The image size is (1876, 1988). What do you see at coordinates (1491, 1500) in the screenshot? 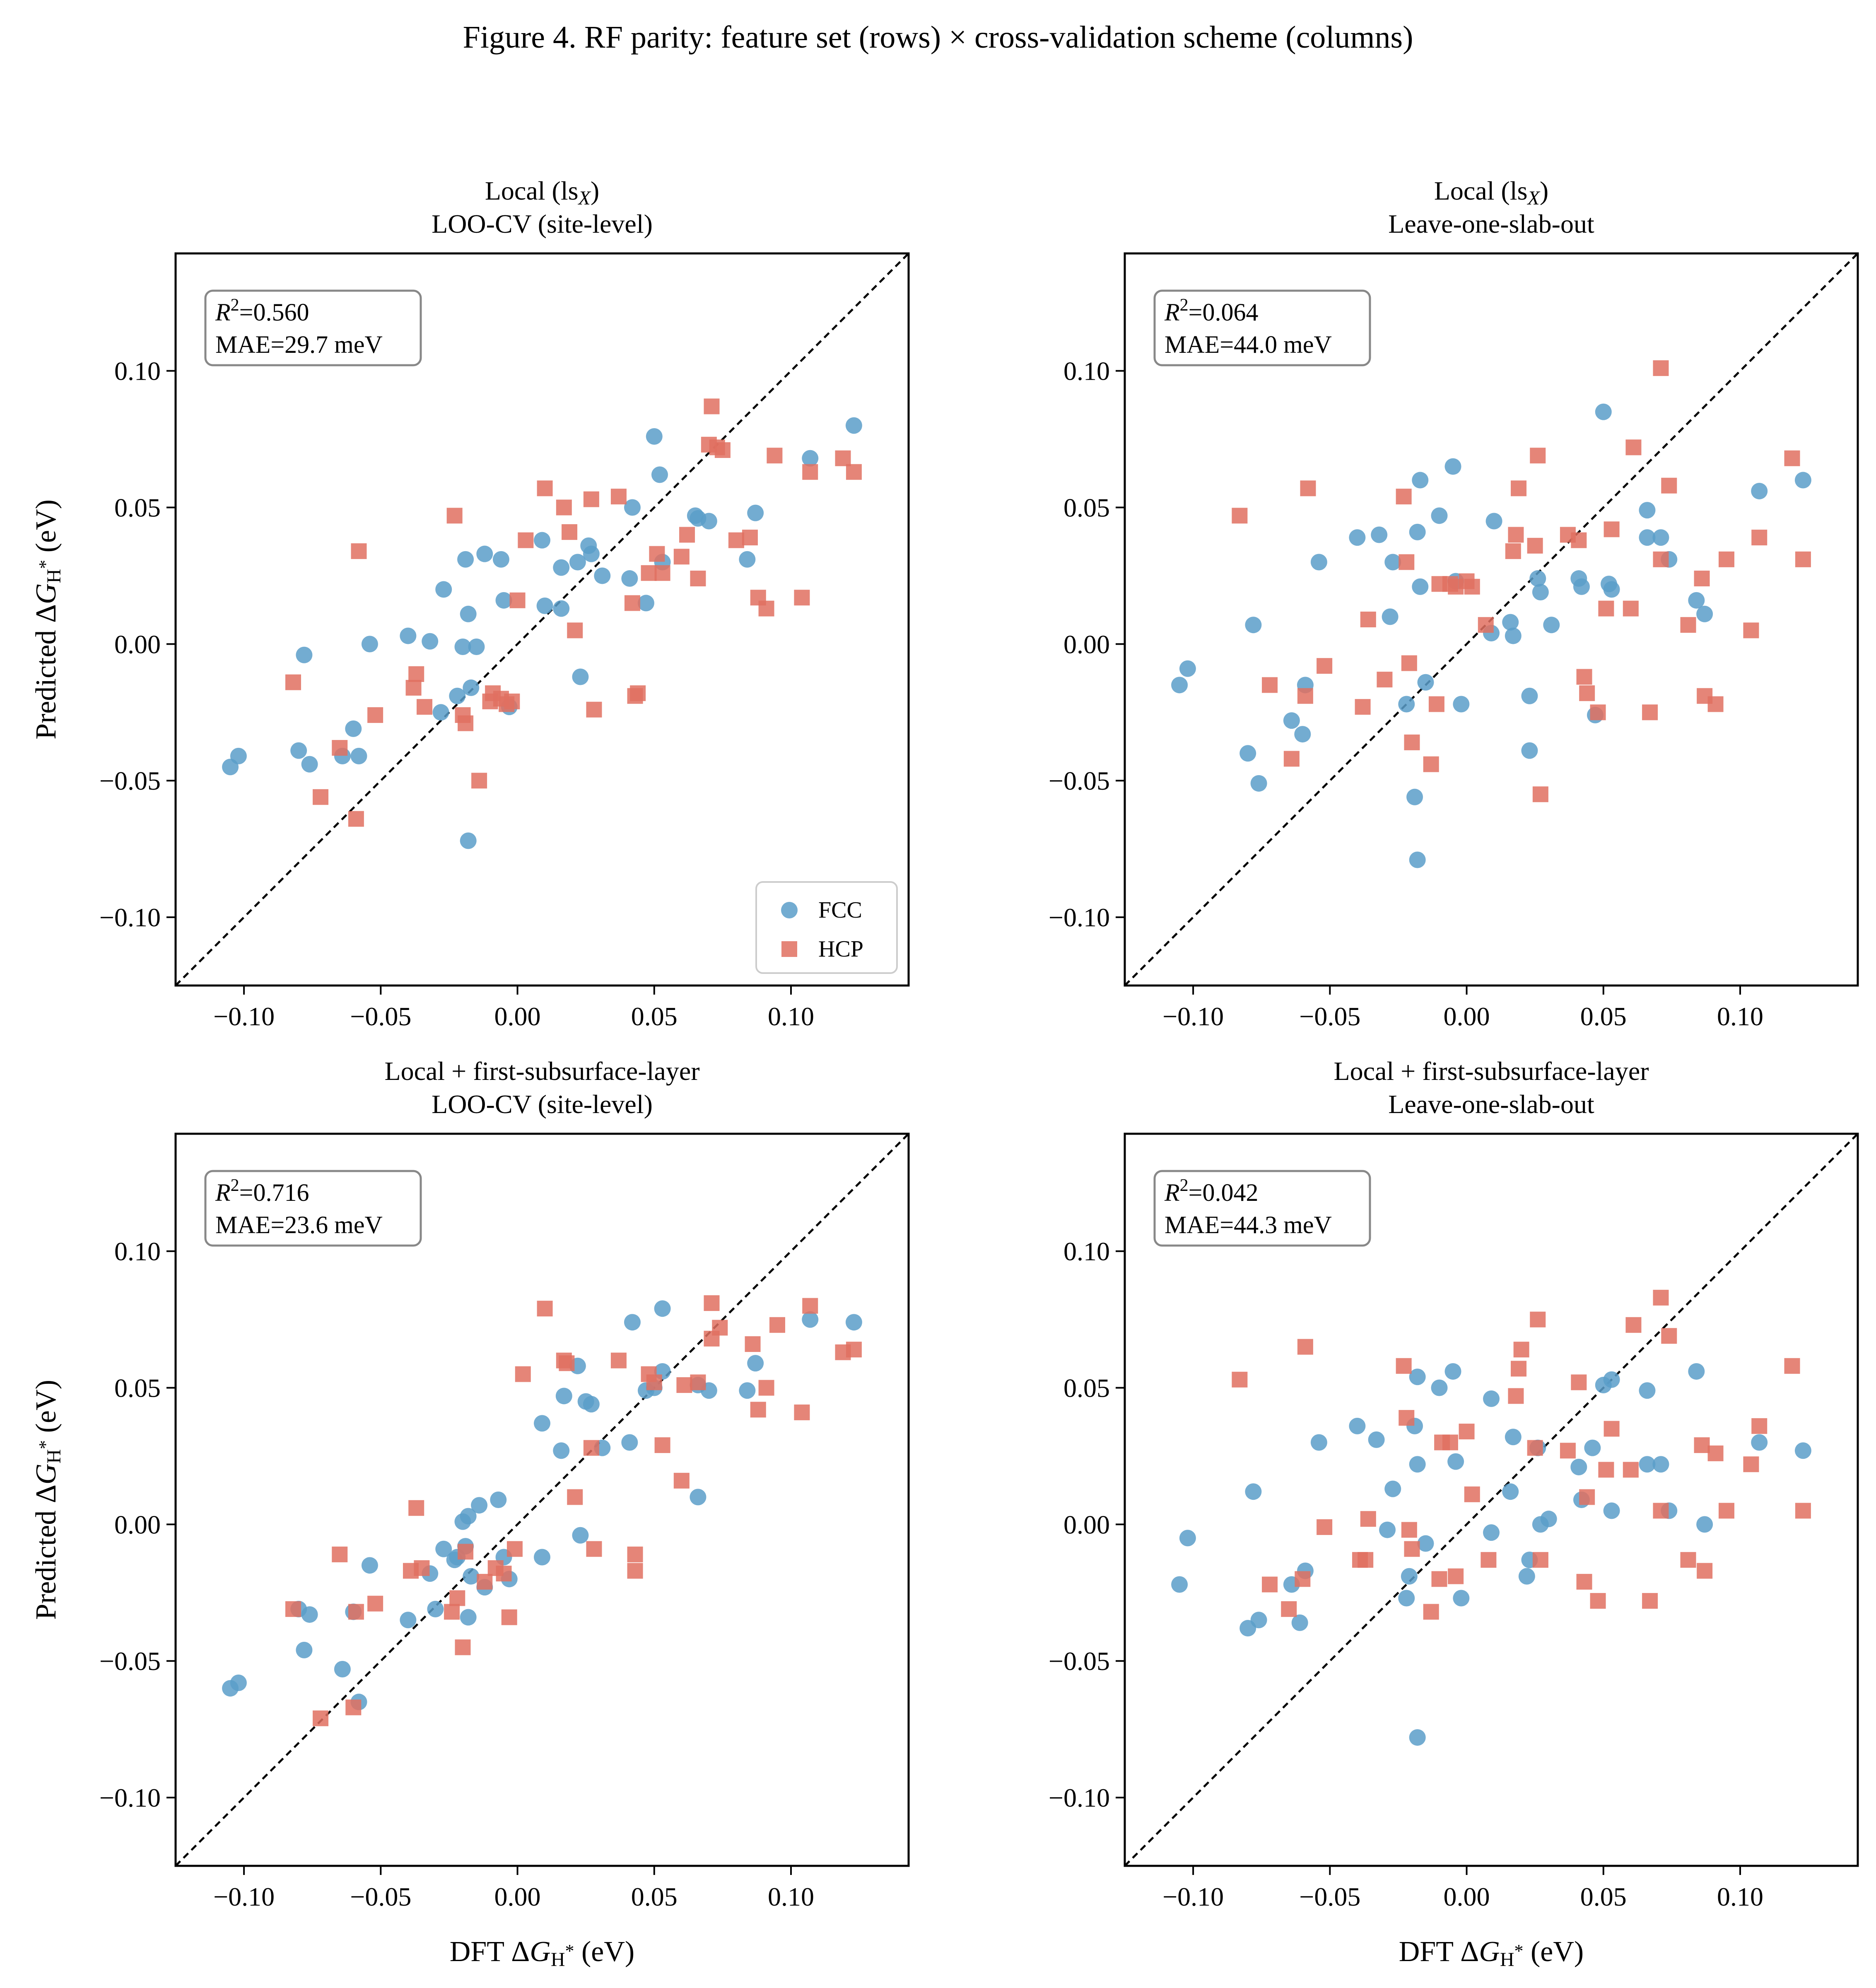
I see `parity-line` at bounding box center [1491, 1500].